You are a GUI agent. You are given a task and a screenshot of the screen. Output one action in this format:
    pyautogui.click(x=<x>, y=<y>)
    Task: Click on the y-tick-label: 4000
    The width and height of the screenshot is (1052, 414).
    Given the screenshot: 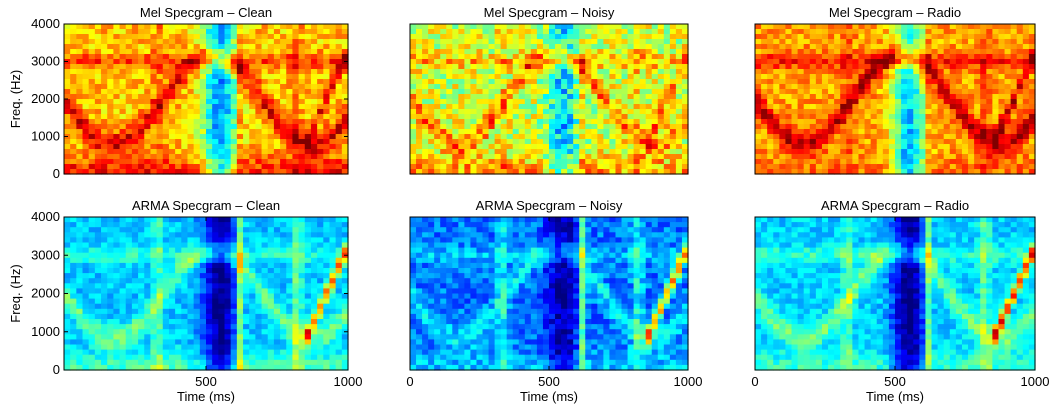 What is the action you would take?
    pyautogui.click(x=45, y=23)
    